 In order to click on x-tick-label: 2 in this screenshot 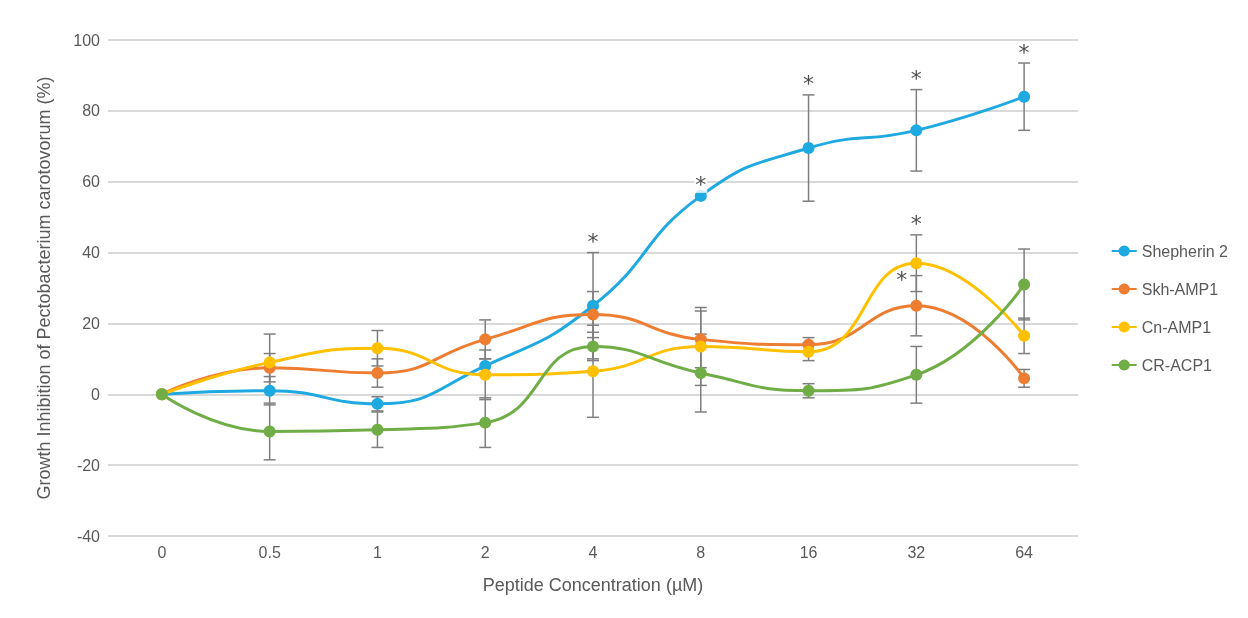, I will do `click(485, 552)`.